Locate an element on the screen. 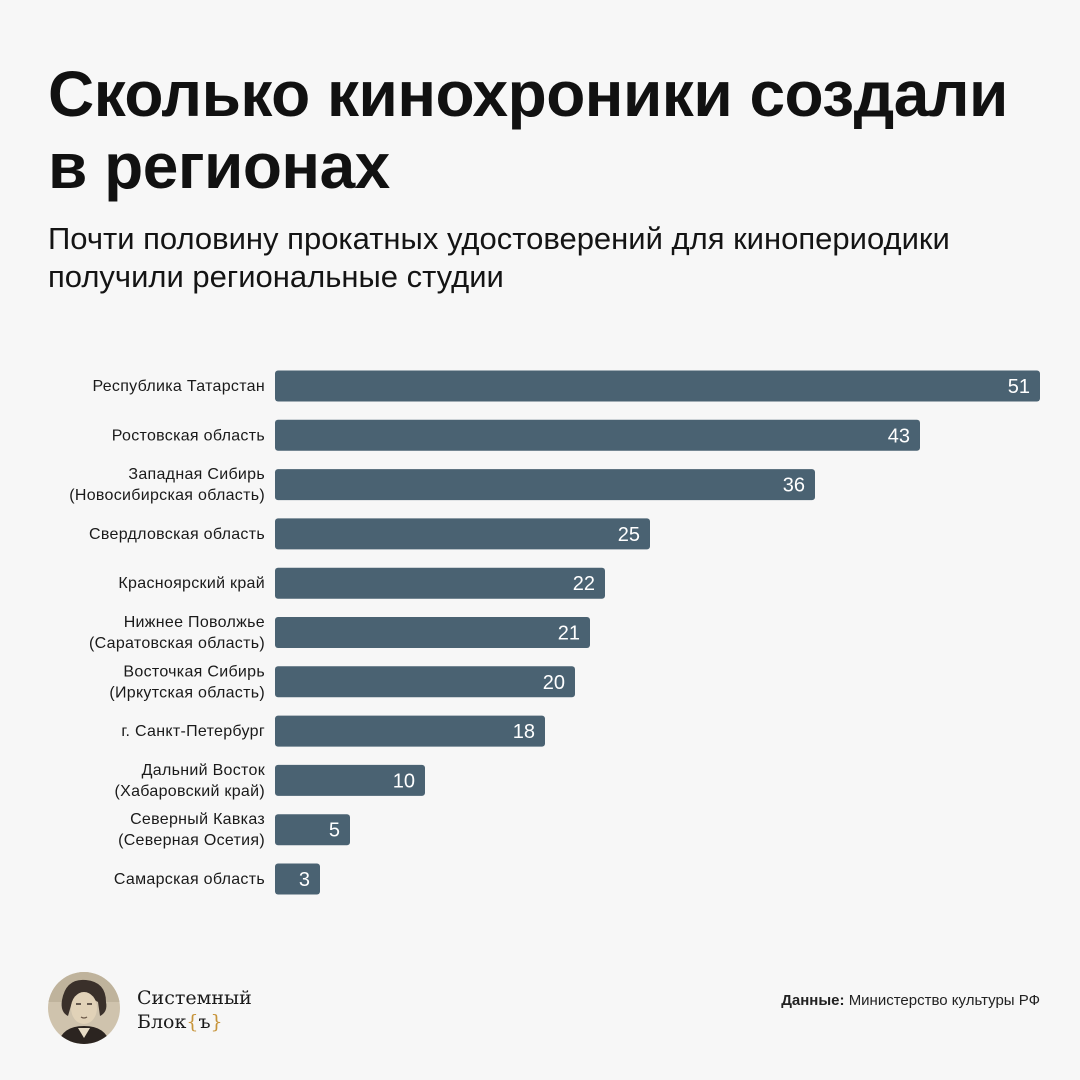 The image size is (1080, 1080). bar-value-label-4: 22 is located at coordinates (584, 584).